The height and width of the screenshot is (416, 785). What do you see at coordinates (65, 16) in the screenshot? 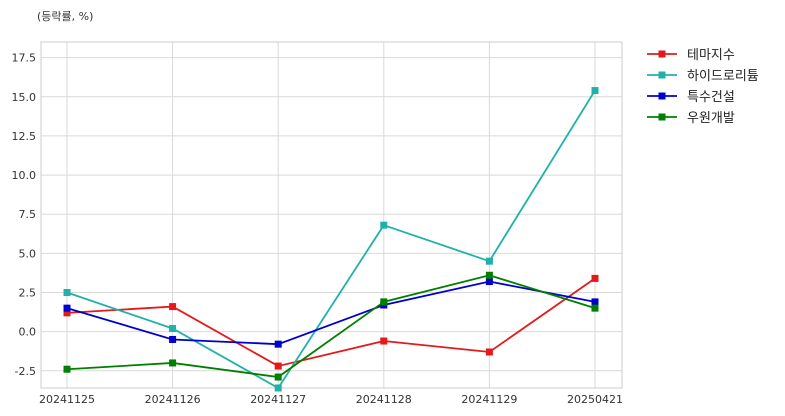
I see `unit-label: (등락률, %)` at bounding box center [65, 16].